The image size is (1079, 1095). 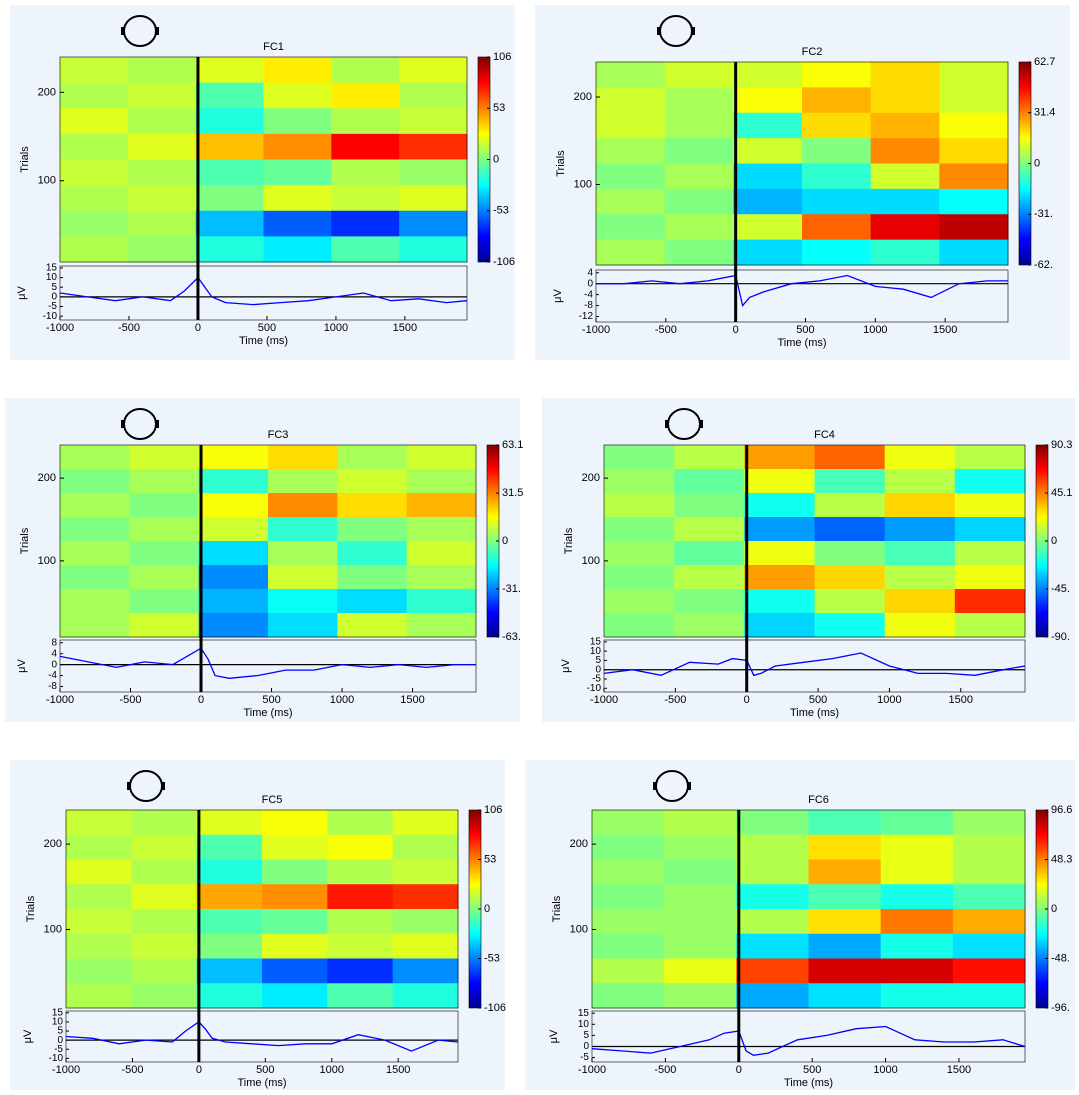 I want to click on erp-y-tick-label: -4, so click(x=588, y=294).